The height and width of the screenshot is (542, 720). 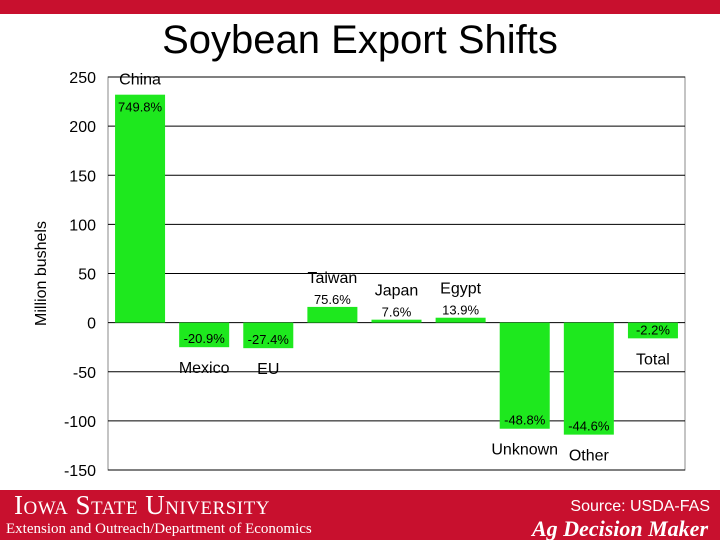 I want to click on bar-mexico, so click(x=204, y=335).